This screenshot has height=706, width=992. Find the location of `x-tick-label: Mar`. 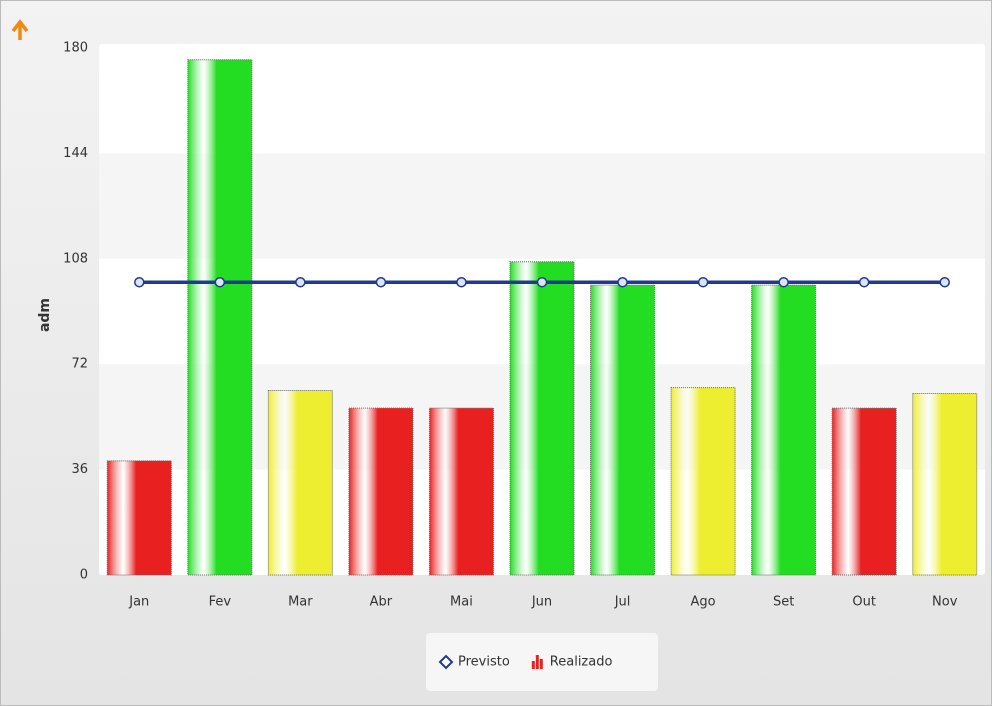

x-tick-label: Mar is located at coordinates (300, 602).